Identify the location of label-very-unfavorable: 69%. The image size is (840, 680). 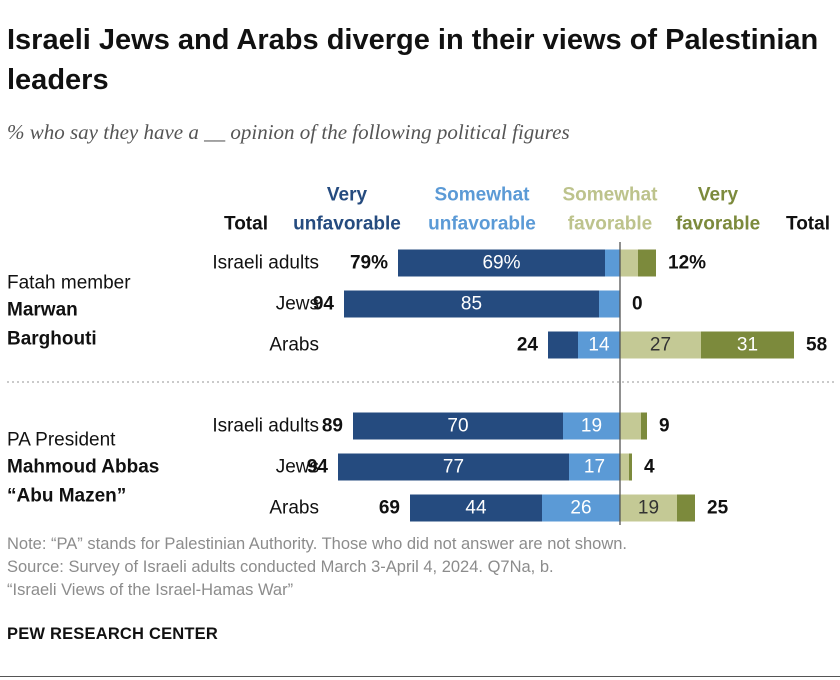
(501, 263).